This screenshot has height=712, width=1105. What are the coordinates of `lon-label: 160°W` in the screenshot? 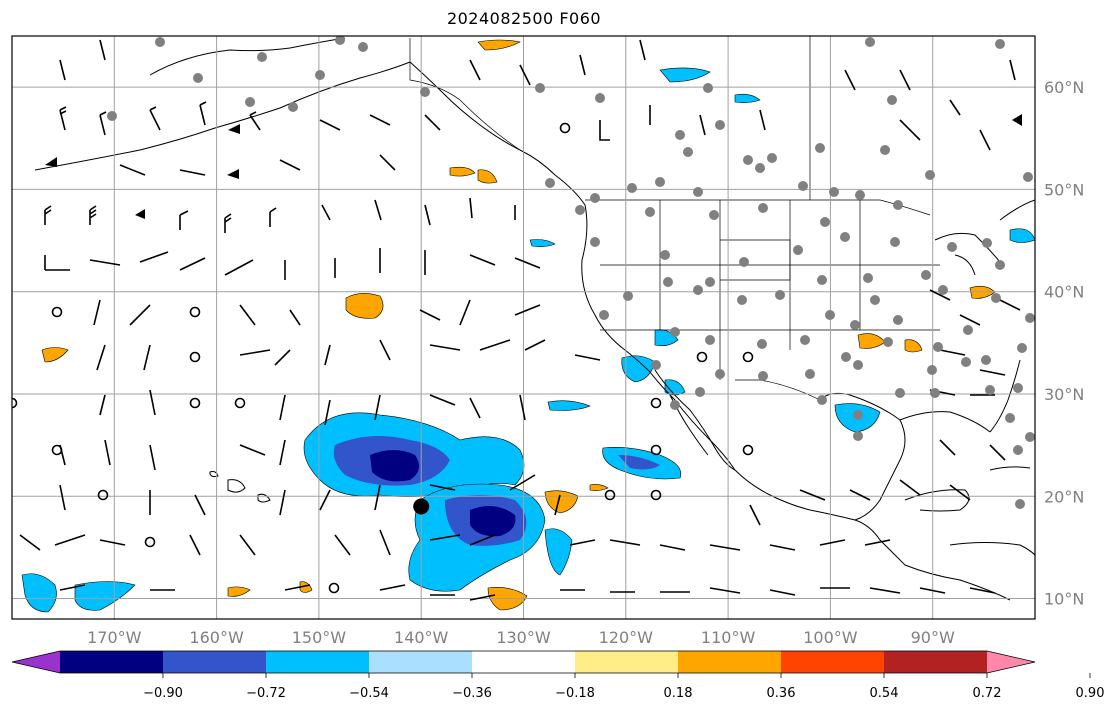 It's located at (216, 637).